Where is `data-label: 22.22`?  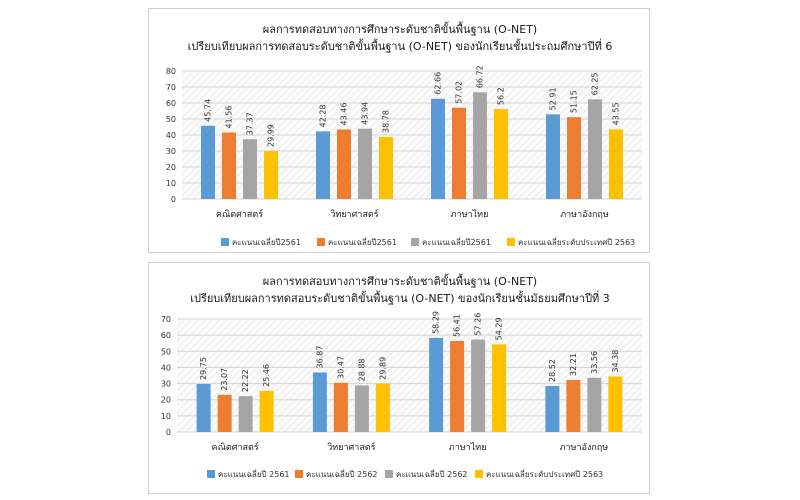 data-label: 22.22 is located at coordinates (245, 380).